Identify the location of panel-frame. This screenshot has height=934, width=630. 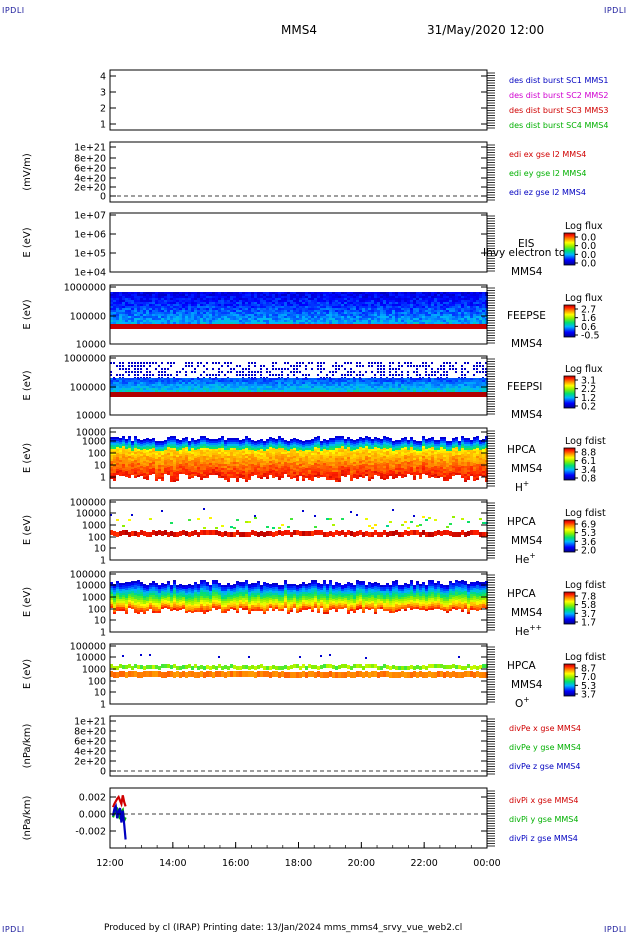
(298, 242).